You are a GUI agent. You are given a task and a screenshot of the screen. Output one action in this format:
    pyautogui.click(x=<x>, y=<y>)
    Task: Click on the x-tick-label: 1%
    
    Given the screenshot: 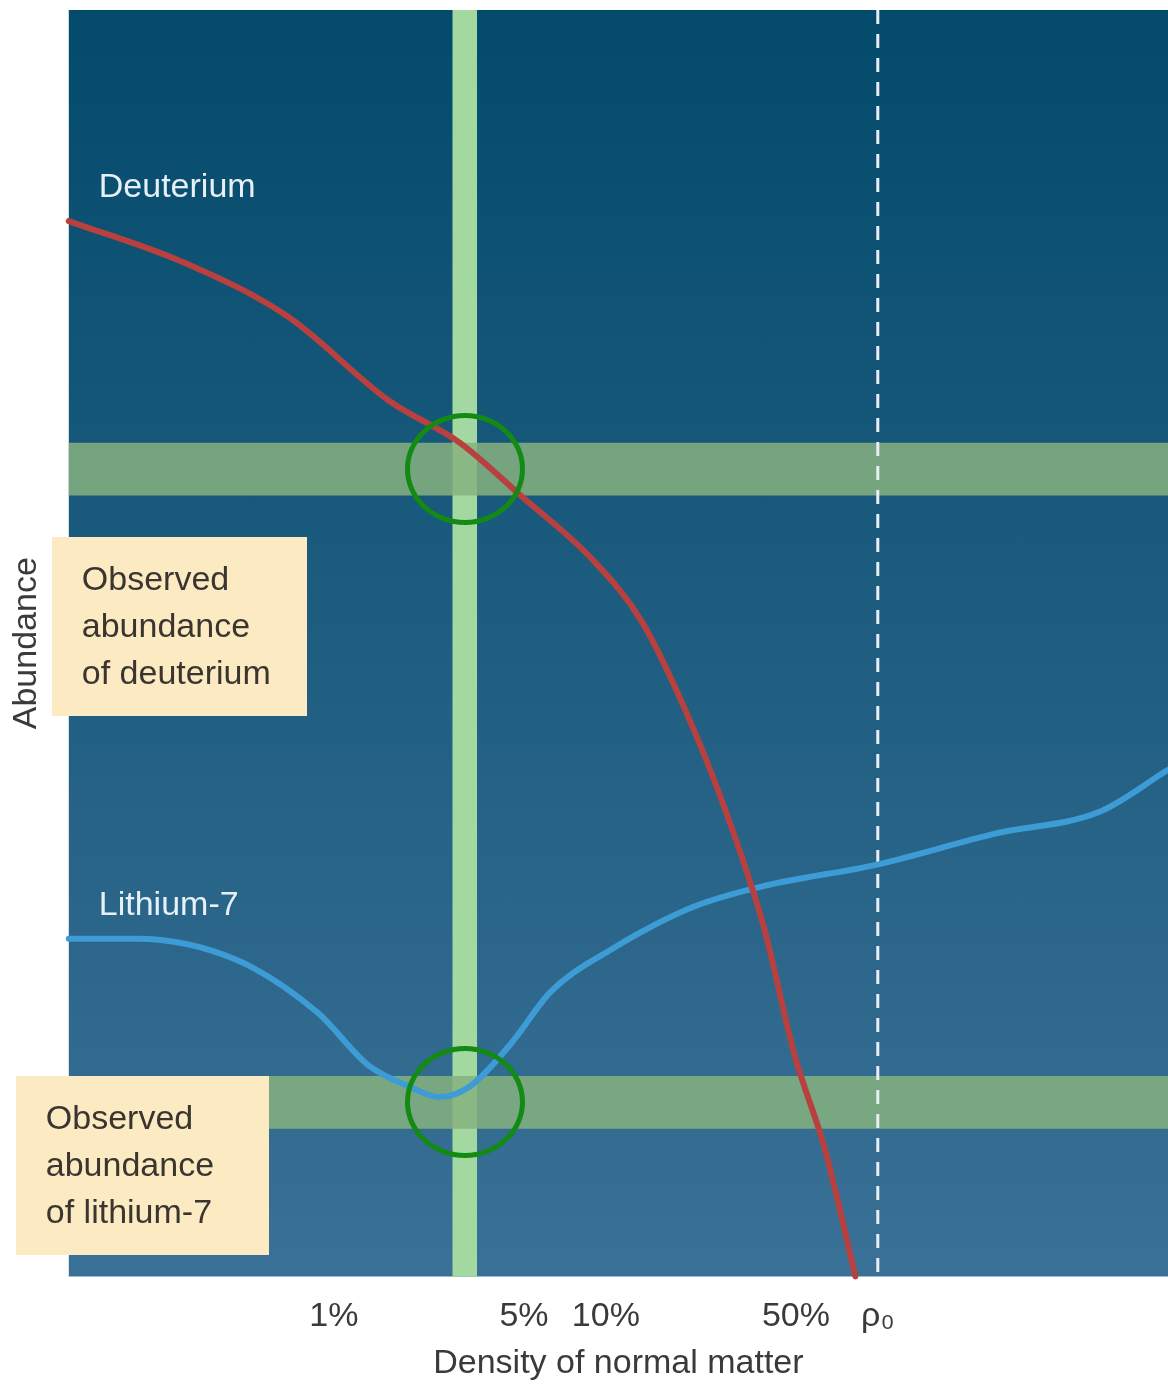 What is the action you would take?
    pyautogui.click(x=334, y=1314)
    